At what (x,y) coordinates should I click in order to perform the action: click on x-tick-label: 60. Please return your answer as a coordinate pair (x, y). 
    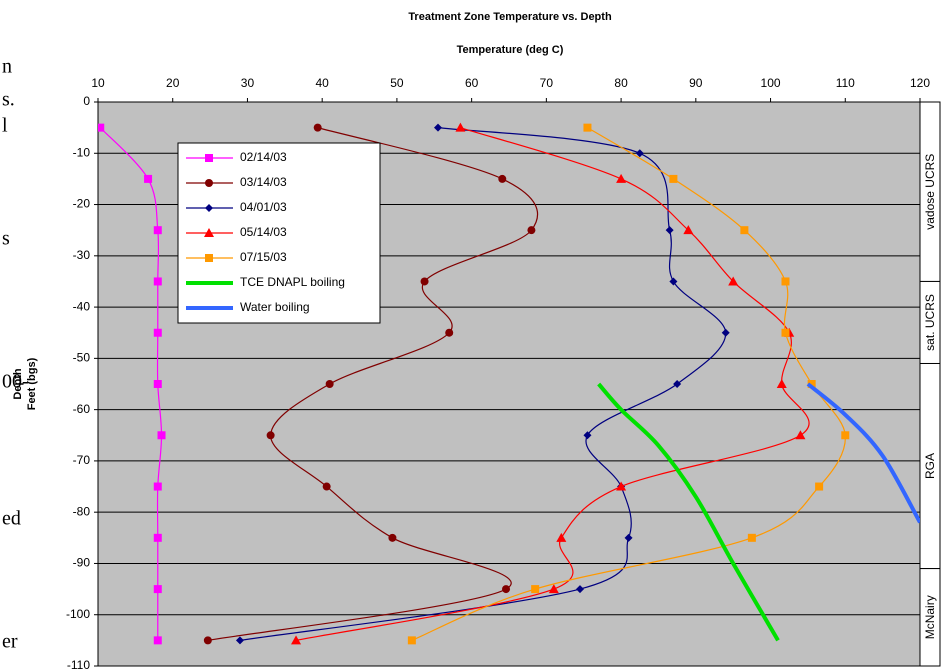
    Looking at the image, I should click on (472, 83).